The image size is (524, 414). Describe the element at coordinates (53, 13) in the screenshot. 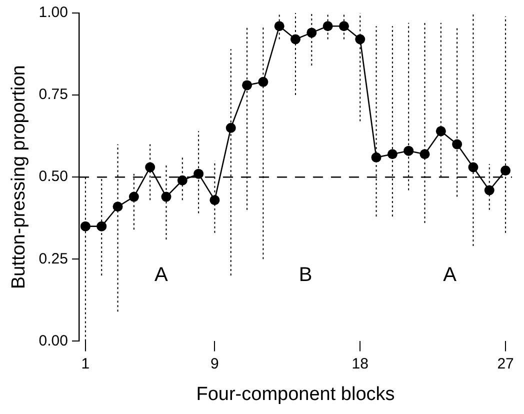

I see `y-tick-label: 1.00` at that location.